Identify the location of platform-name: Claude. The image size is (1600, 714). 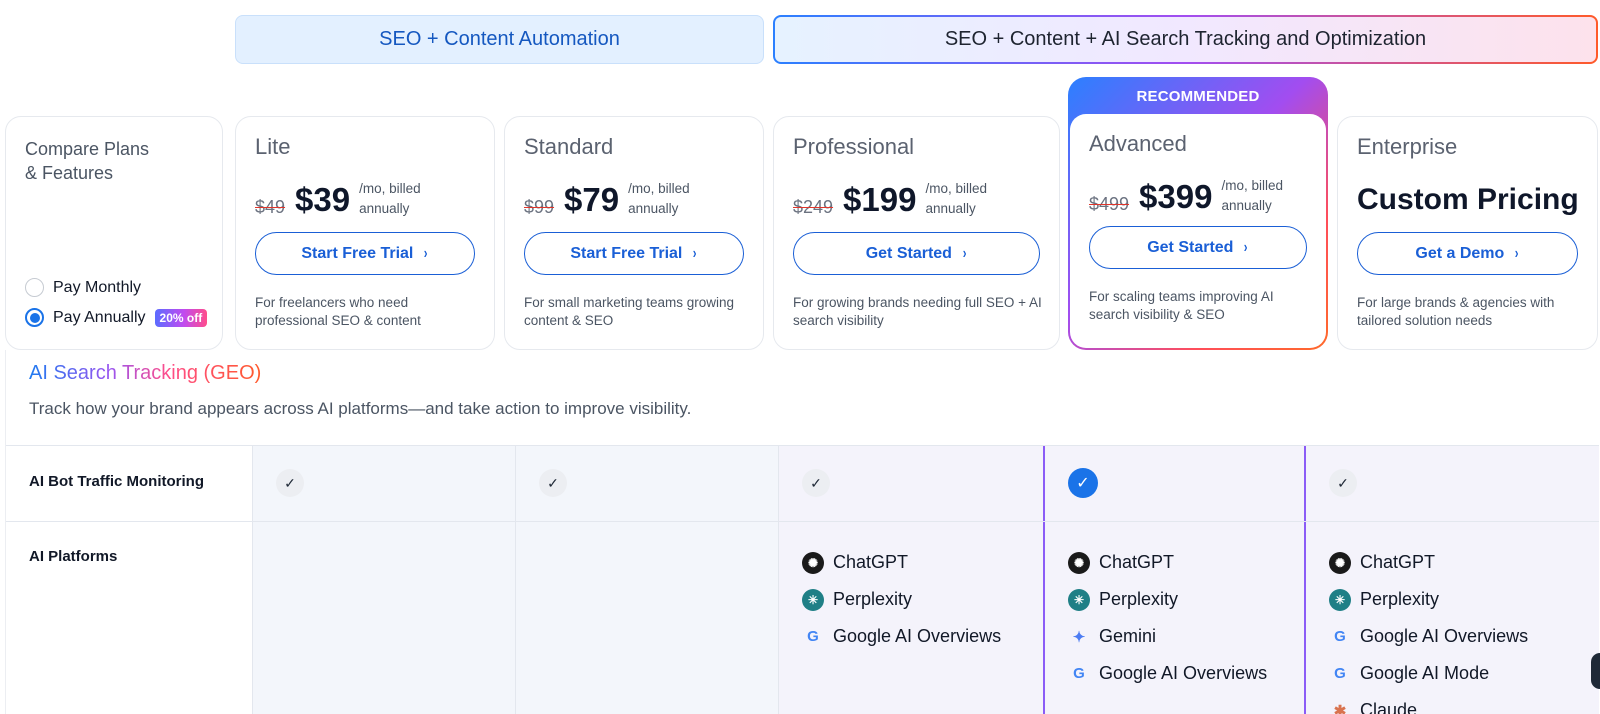
(1389, 707).